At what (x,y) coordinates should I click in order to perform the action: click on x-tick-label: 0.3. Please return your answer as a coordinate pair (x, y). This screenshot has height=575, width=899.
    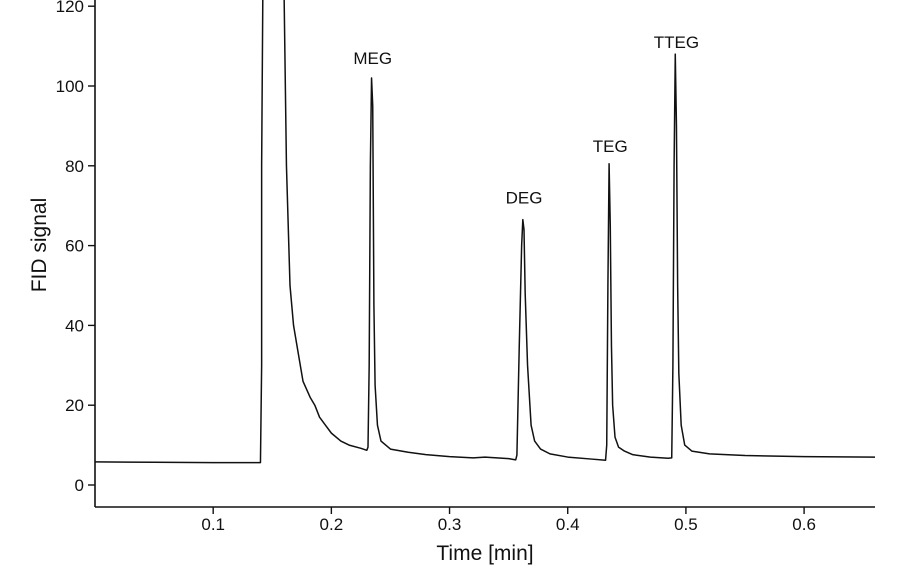
    Looking at the image, I should click on (450, 524).